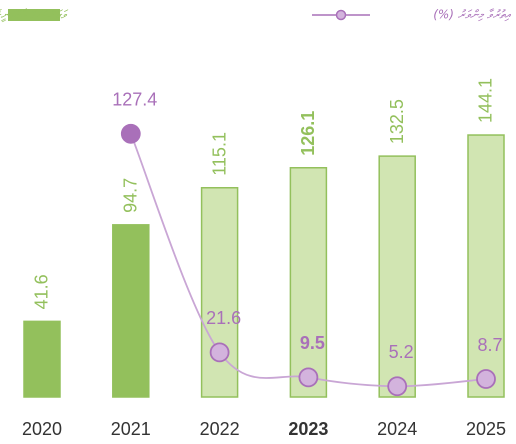 The height and width of the screenshot is (444, 516). Describe the element at coordinates (341, 15) in the screenshot. I see `legend-marker` at that location.